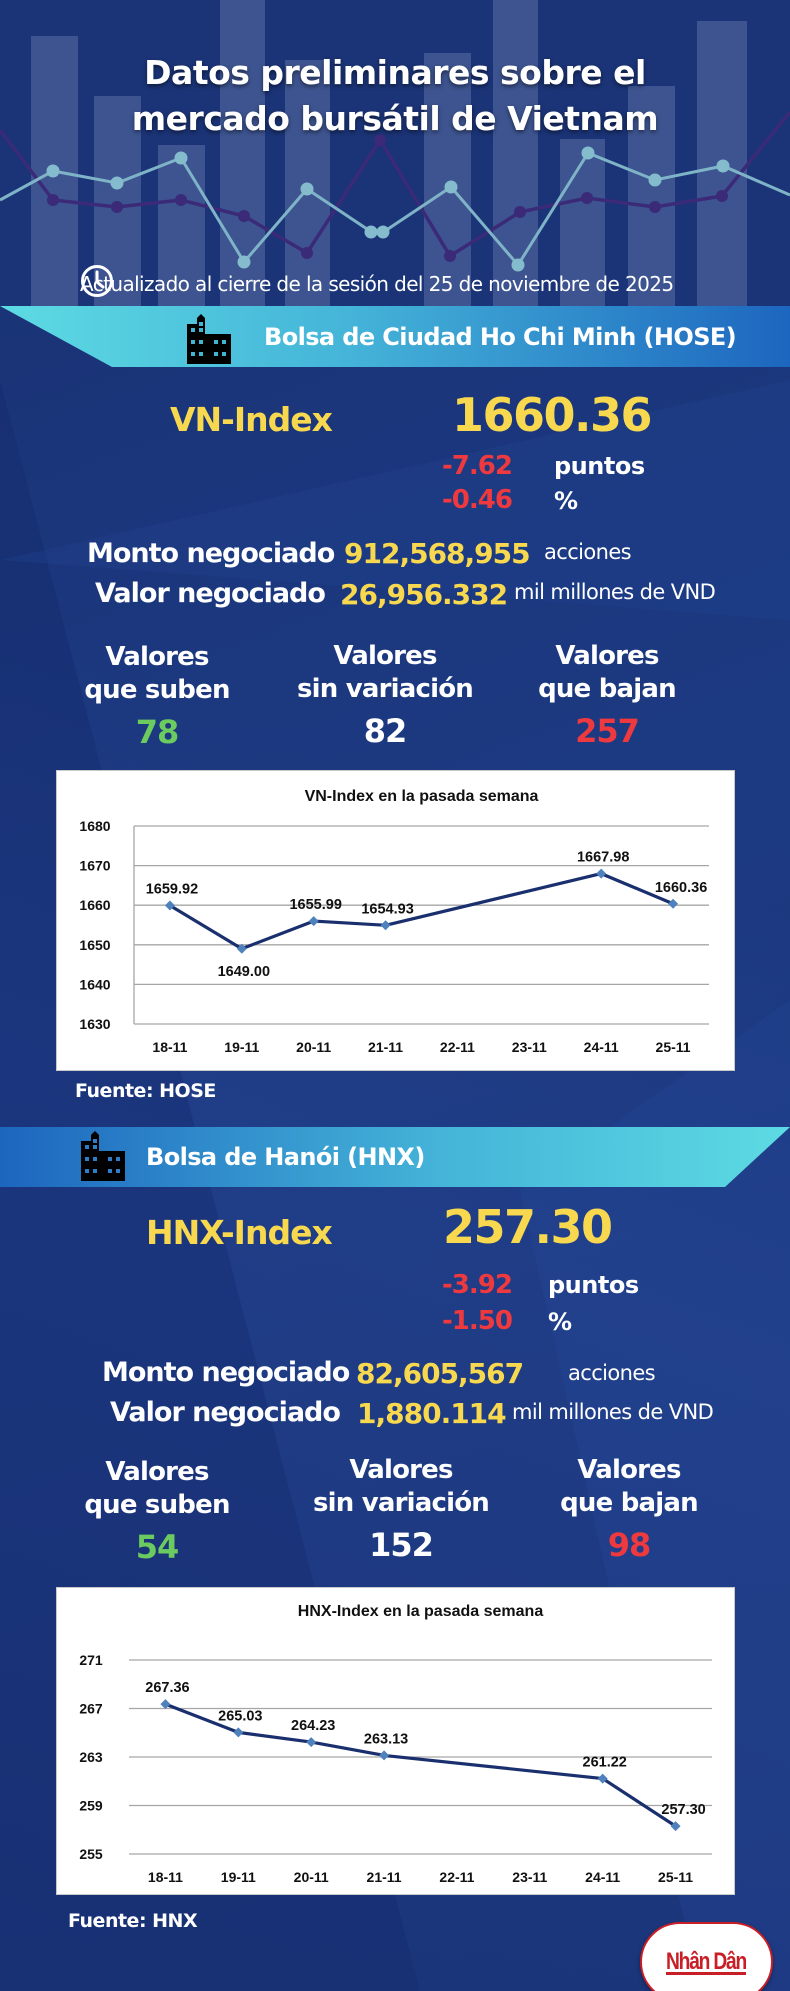 The width and height of the screenshot is (790, 1991). What do you see at coordinates (552, 415) in the screenshot?
I see `vn-index-value: 1660.36` at bounding box center [552, 415].